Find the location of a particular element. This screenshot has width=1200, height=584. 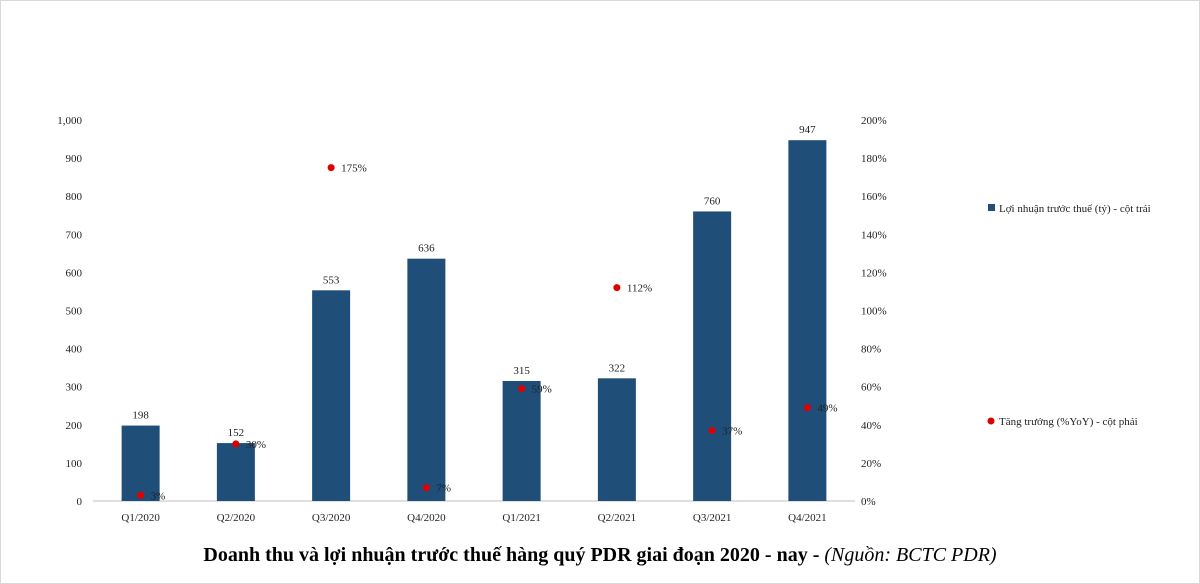

right-tick-label: 0% is located at coordinates (868, 502).